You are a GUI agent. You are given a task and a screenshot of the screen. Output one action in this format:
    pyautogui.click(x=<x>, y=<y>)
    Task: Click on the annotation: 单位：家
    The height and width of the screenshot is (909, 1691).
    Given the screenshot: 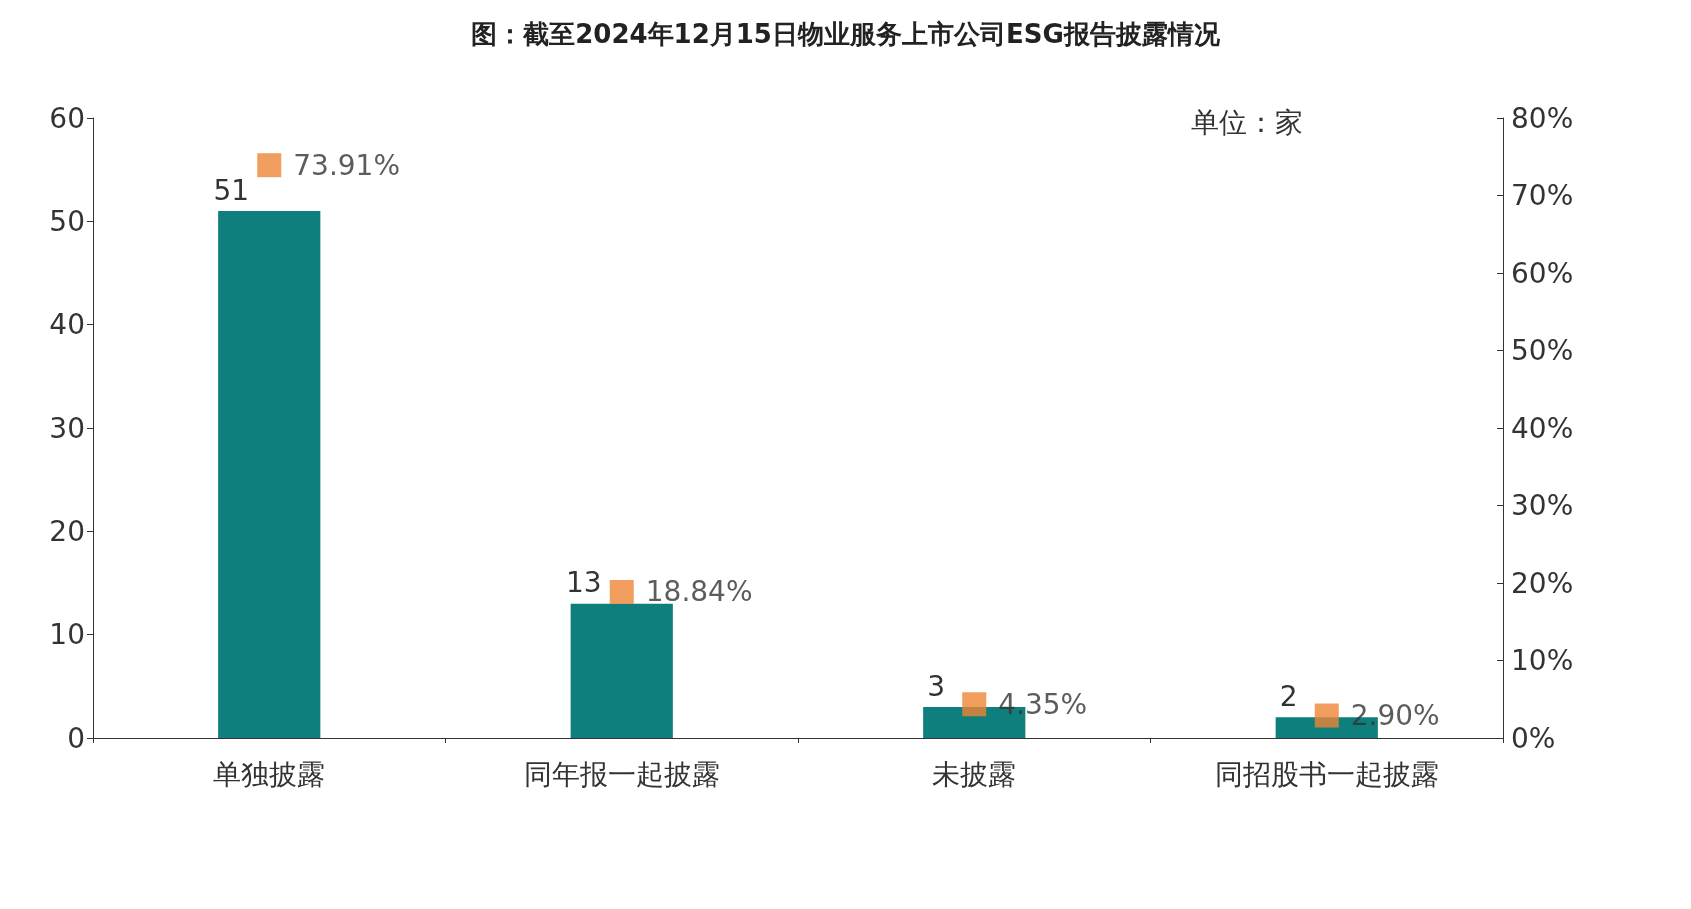 What is the action you would take?
    pyautogui.click(x=1247, y=122)
    